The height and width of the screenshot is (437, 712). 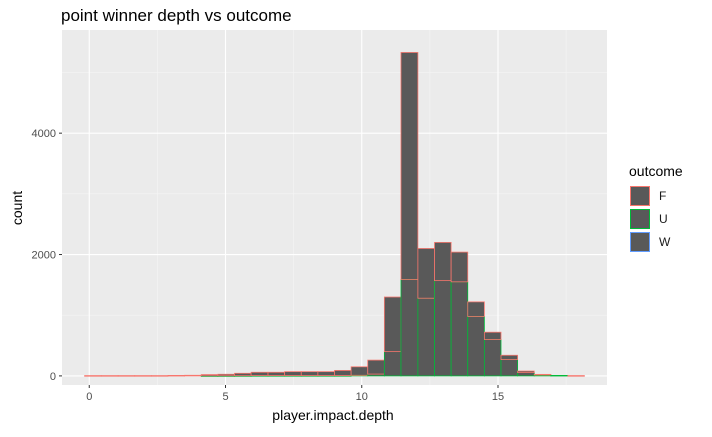 I want to click on x-tick-label: 10, so click(x=362, y=397).